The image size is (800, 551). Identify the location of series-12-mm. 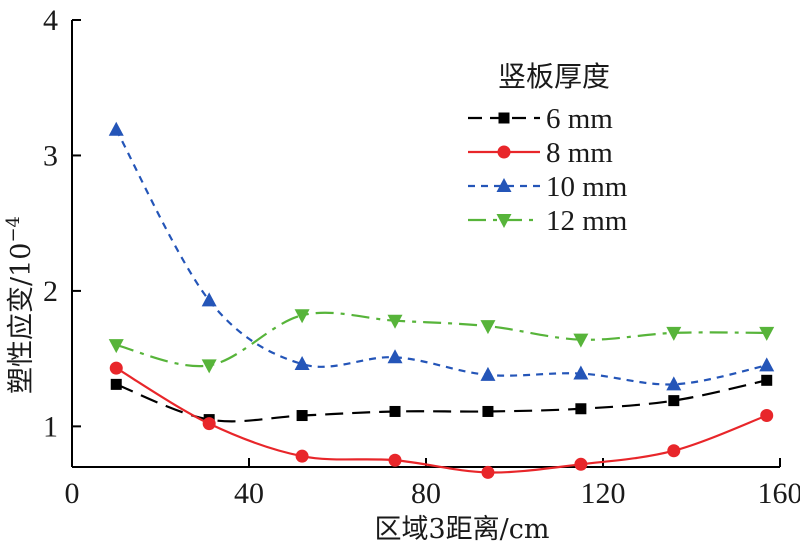
(441, 341).